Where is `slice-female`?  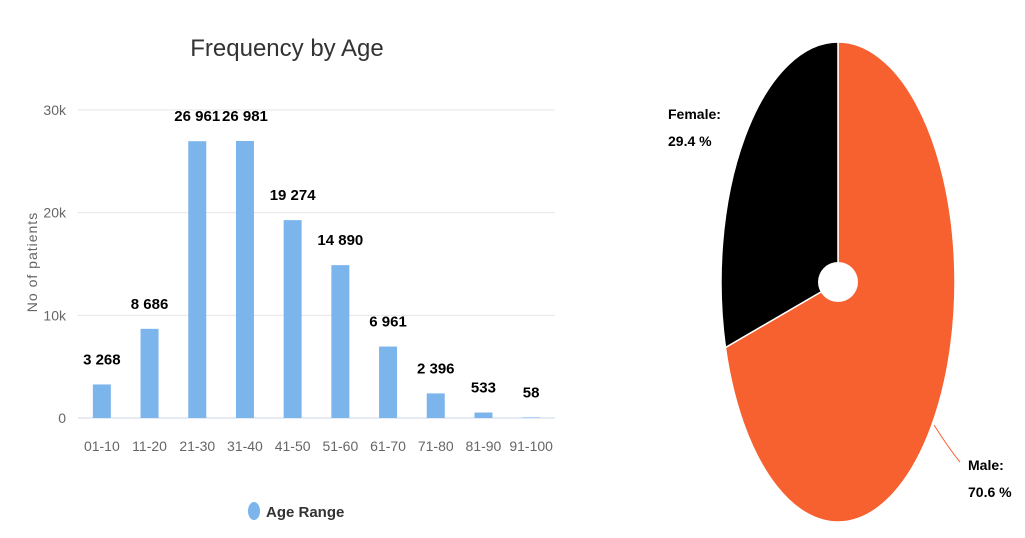
slice-female is located at coordinates (779, 195).